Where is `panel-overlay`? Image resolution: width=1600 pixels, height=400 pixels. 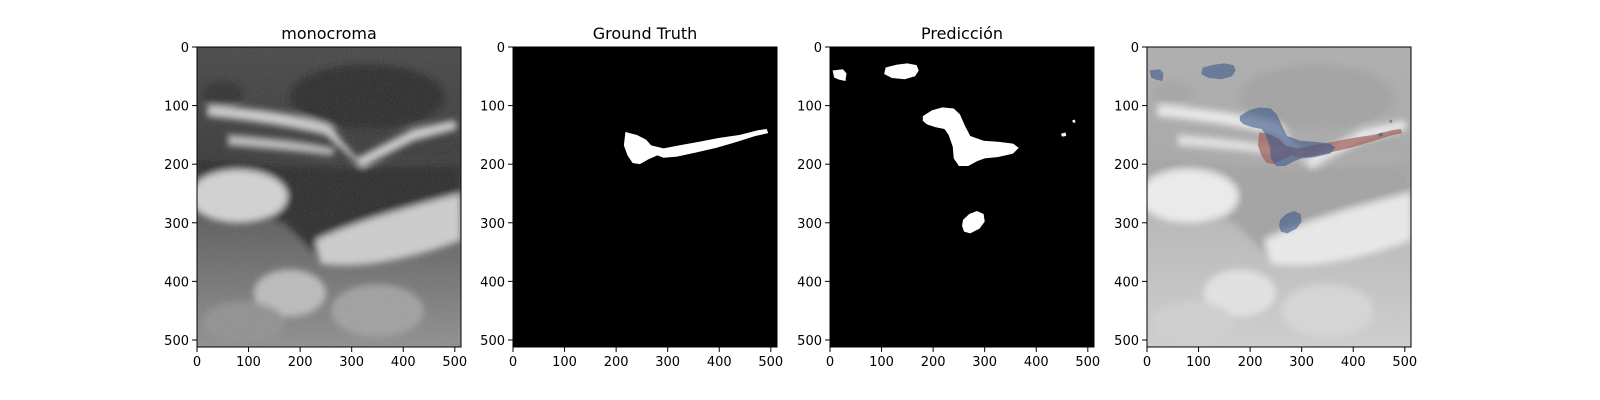 panel-overlay is located at coordinates (1279, 197).